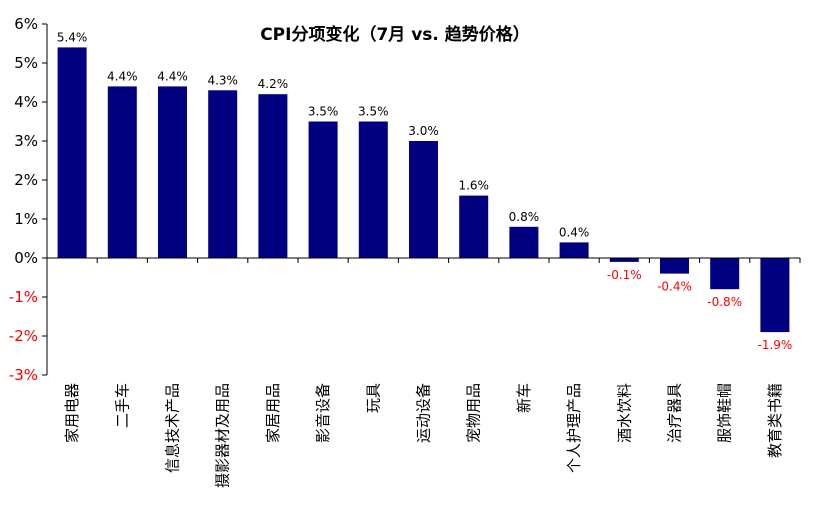  What do you see at coordinates (724, 302) in the screenshot?
I see `data-label: -0.8%` at bounding box center [724, 302].